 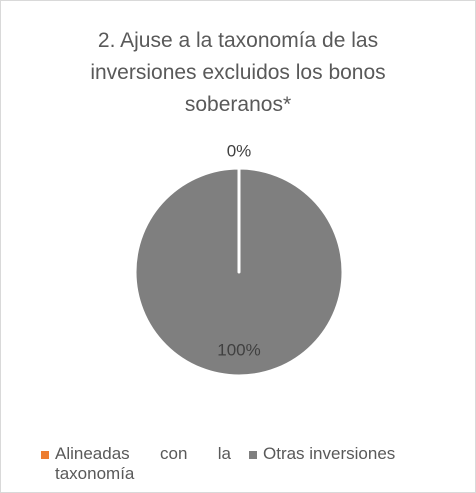 I want to click on data-label: 100%, so click(x=238, y=349).